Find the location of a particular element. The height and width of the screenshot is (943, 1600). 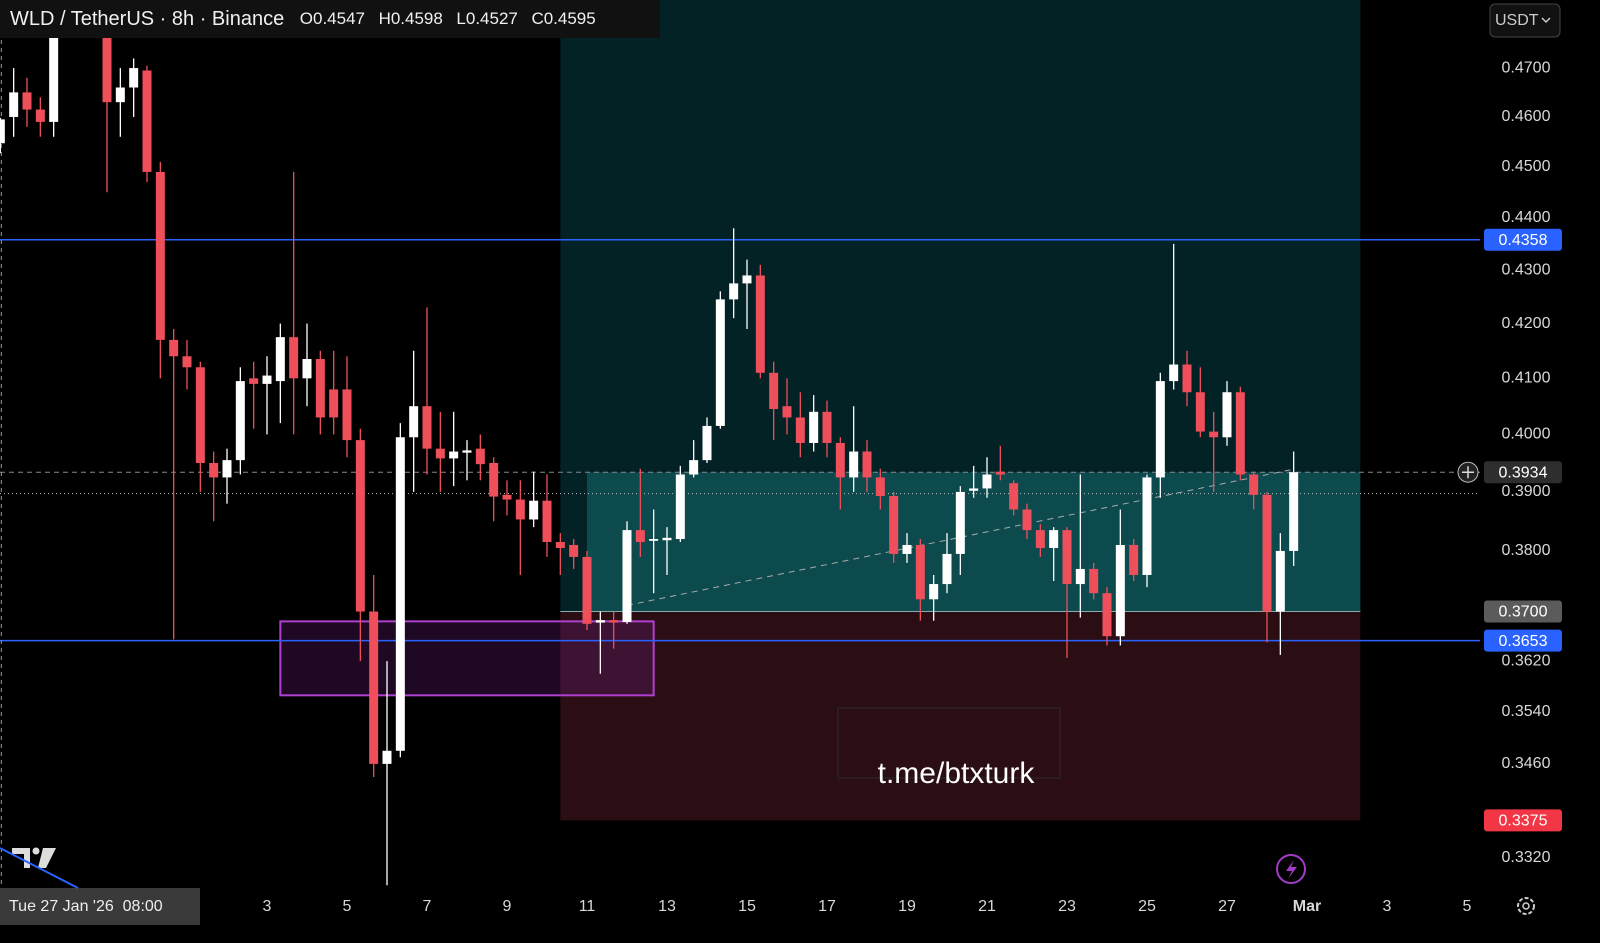

y-tick-label: 0.3620 is located at coordinates (1526, 660).